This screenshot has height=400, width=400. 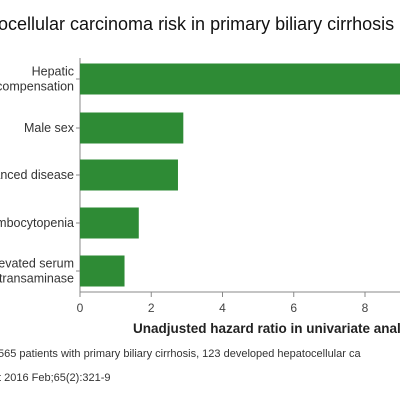 I want to click on category-label-5-line-1: levated serum, so click(x=37, y=264).